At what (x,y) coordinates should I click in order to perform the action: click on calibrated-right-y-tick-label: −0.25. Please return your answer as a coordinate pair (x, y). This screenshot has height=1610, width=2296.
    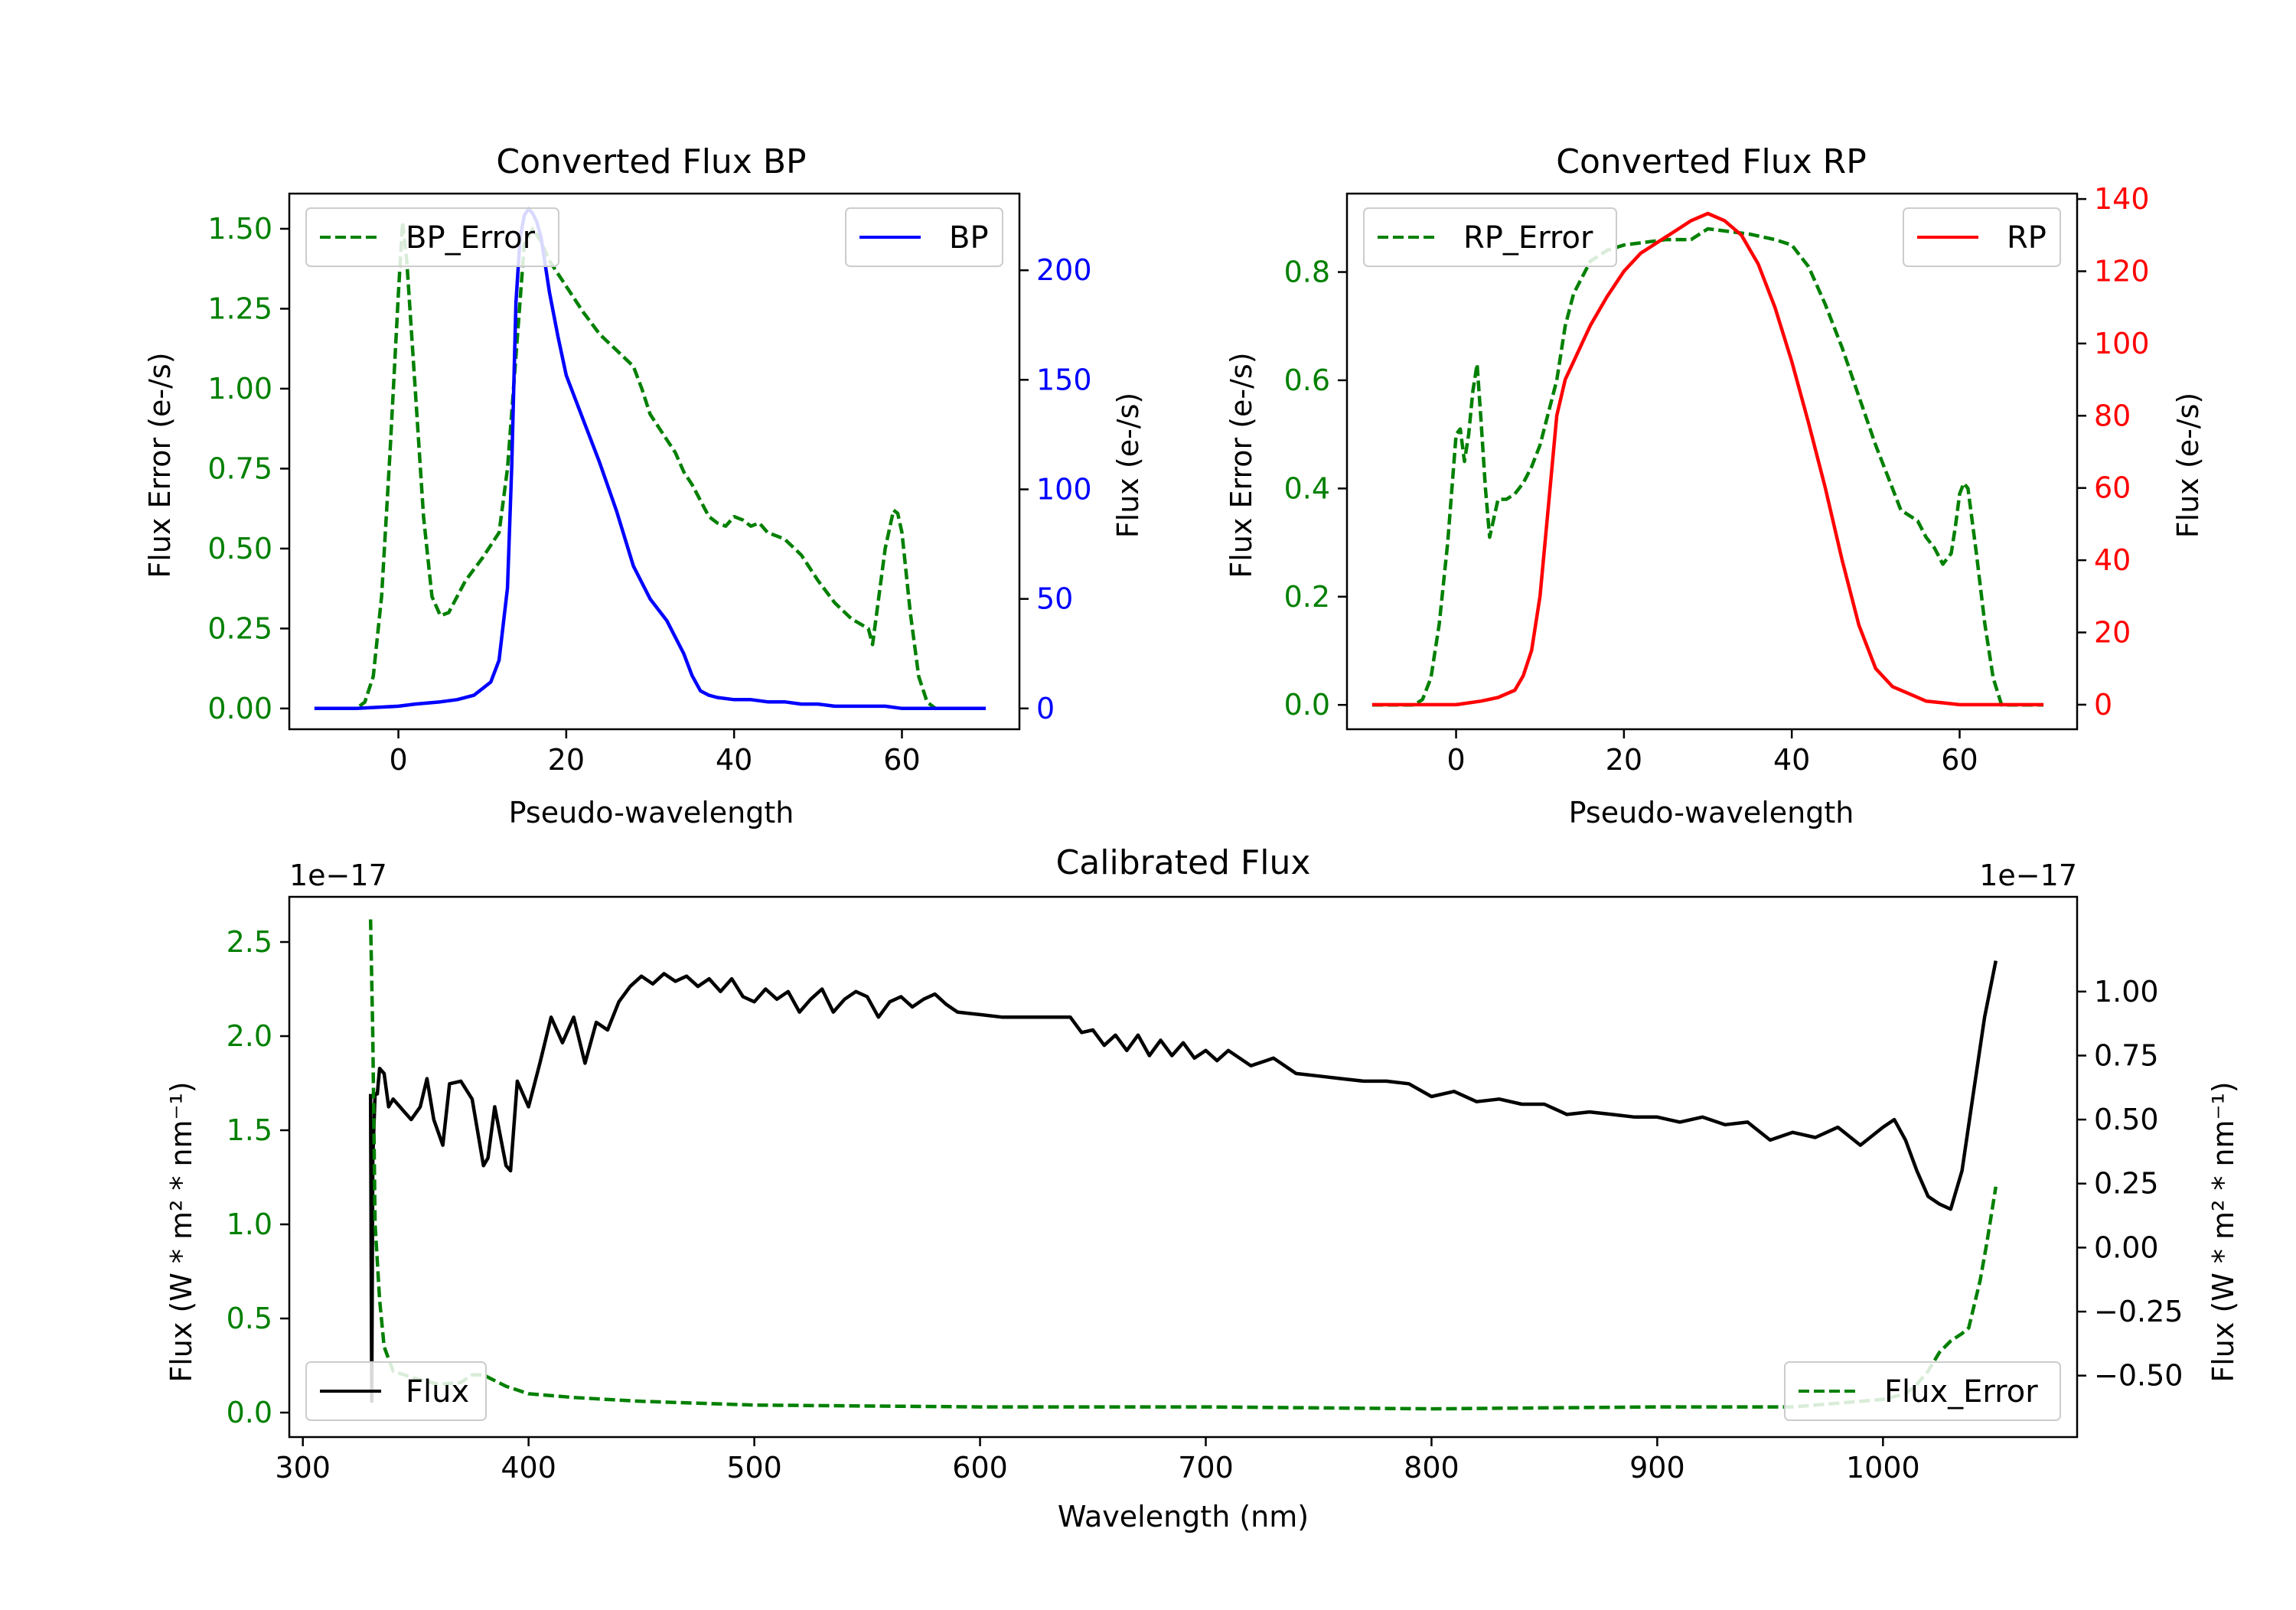
    Looking at the image, I should click on (2138, 1312).